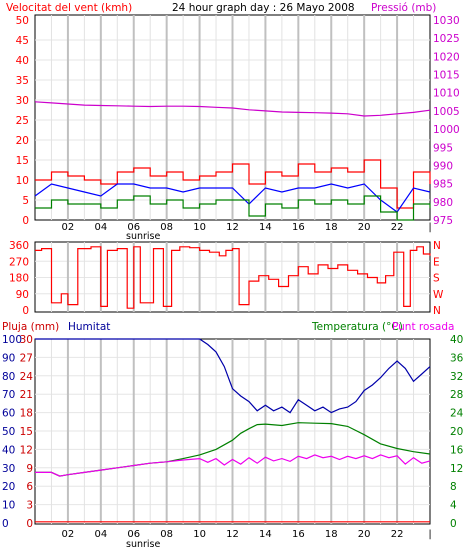 Image resolution: width=465 pixels, height=560 pixels. Describe the element at coordinates (8, 506) in the screenshot. I see `humidity-tick-label: 10` at that location.